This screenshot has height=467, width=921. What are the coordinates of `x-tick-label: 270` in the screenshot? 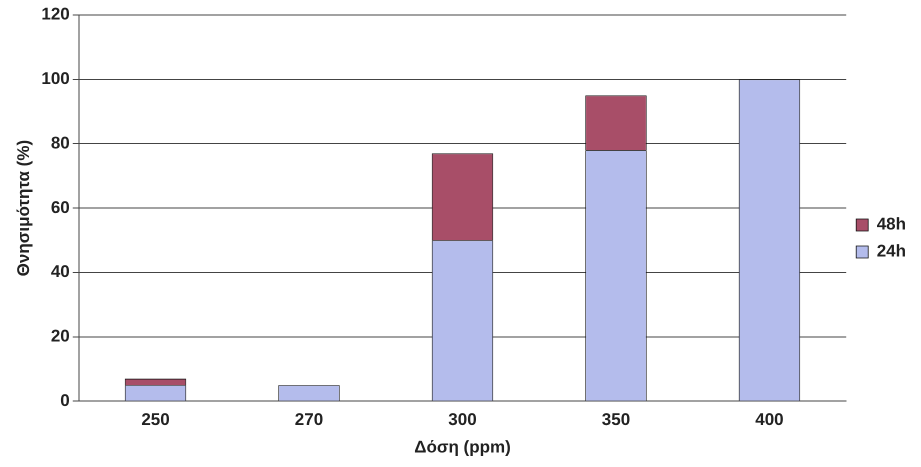 It's located at (309, 420).